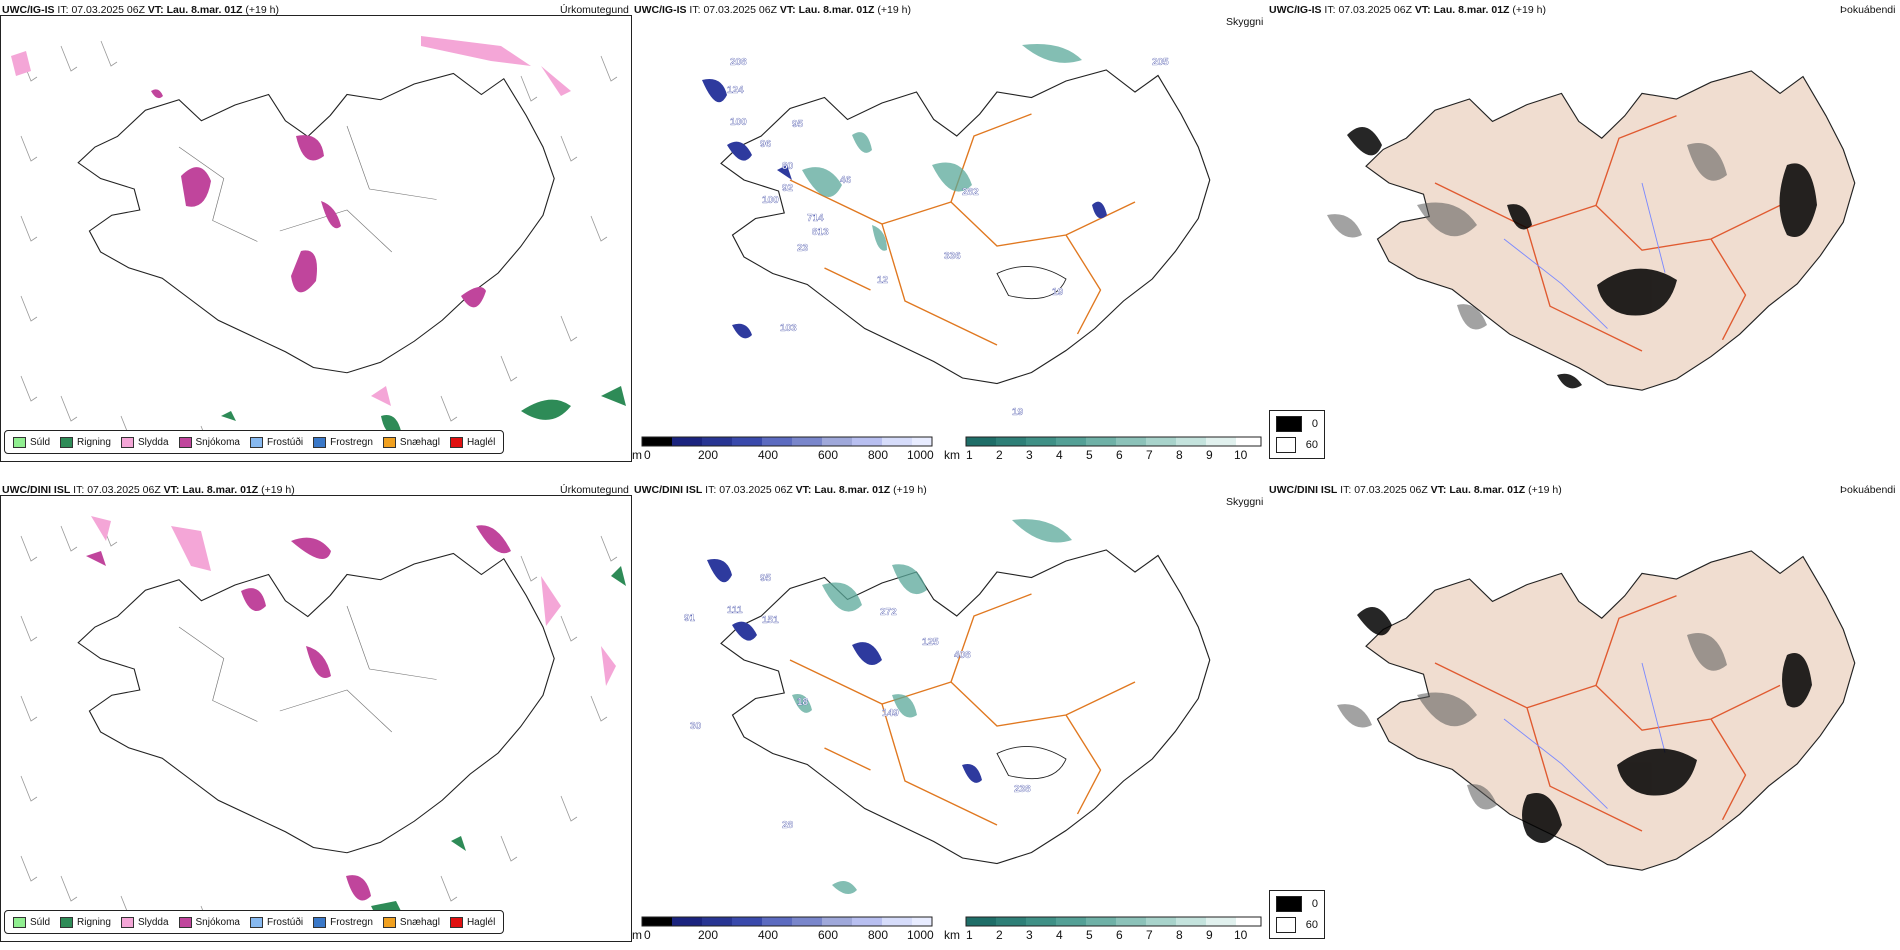 The image size is (1900, 950). I want to click on rain-areas, so click(423, 410).